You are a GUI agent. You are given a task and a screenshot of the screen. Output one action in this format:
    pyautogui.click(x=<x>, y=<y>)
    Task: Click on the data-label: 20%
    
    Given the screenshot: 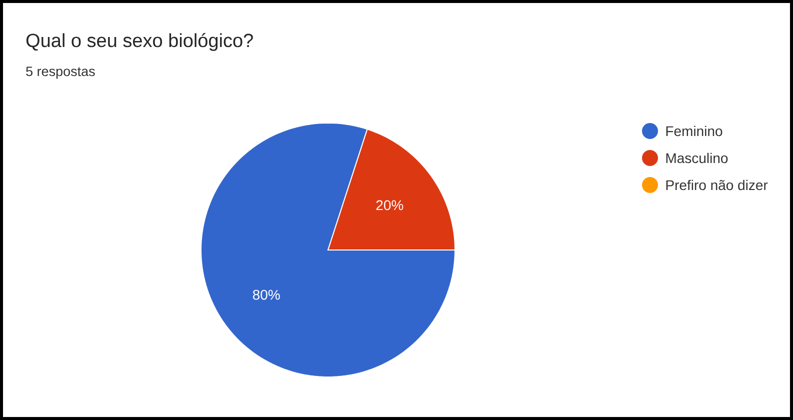 What is the action you would take?
    pyautogui.click(x=390, y=205)
    